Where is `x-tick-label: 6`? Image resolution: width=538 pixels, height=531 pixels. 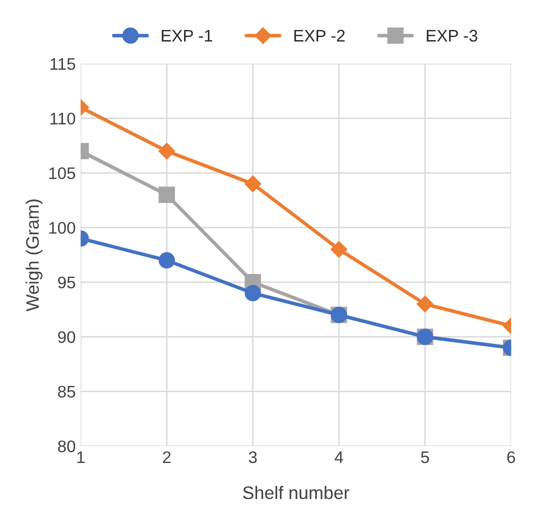 x-tick-label: 6 is located at coordinates (511, 457).